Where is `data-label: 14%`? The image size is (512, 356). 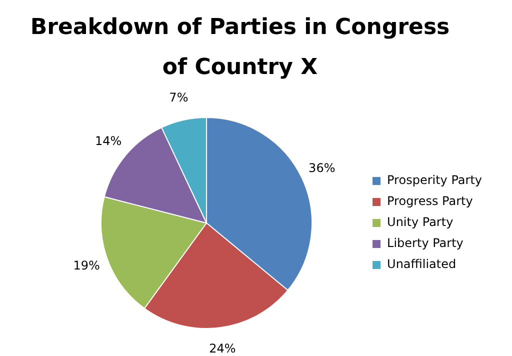
data-label: 14% is located at coordinates (108, 141).